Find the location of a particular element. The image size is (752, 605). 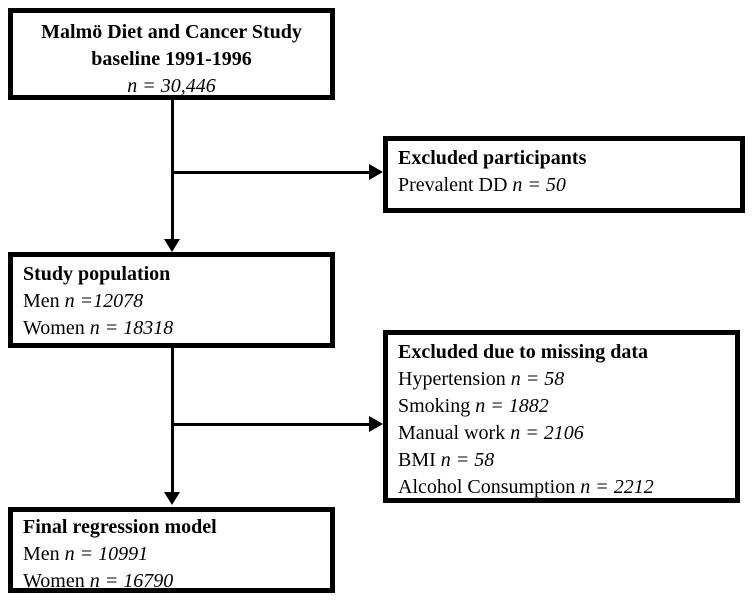

arrow-right-to-excluded-missing-icon is located at coordinates (376, 424).